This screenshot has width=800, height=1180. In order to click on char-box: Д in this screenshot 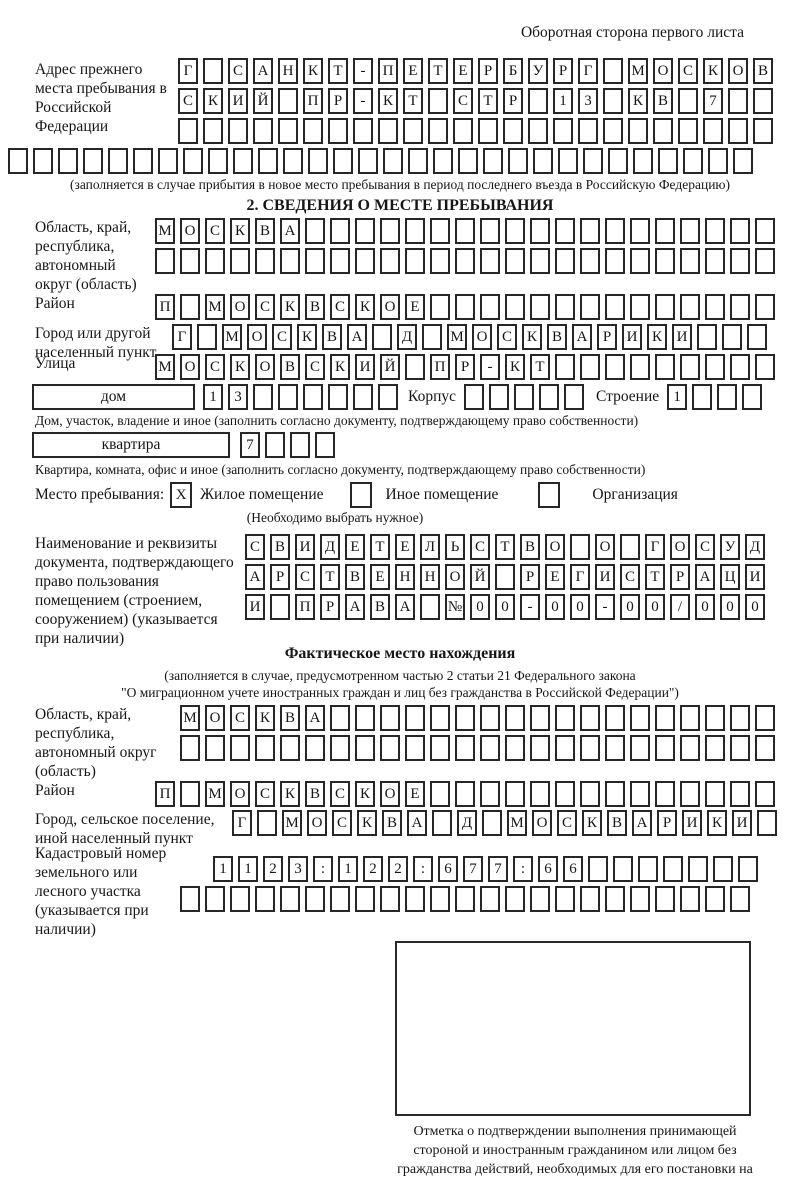, I will do `click(755, 547)`.